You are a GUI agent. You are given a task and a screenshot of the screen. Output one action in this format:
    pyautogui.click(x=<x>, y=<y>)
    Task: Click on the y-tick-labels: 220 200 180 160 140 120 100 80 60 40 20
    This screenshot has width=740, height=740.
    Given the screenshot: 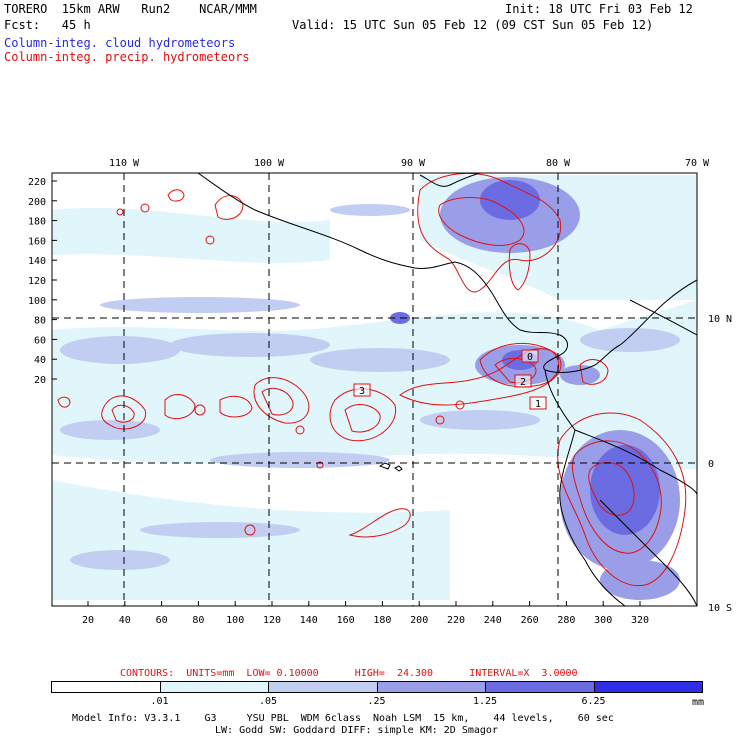 What is the action you would take?
    pyautogui.click(x=42, y=281)
    